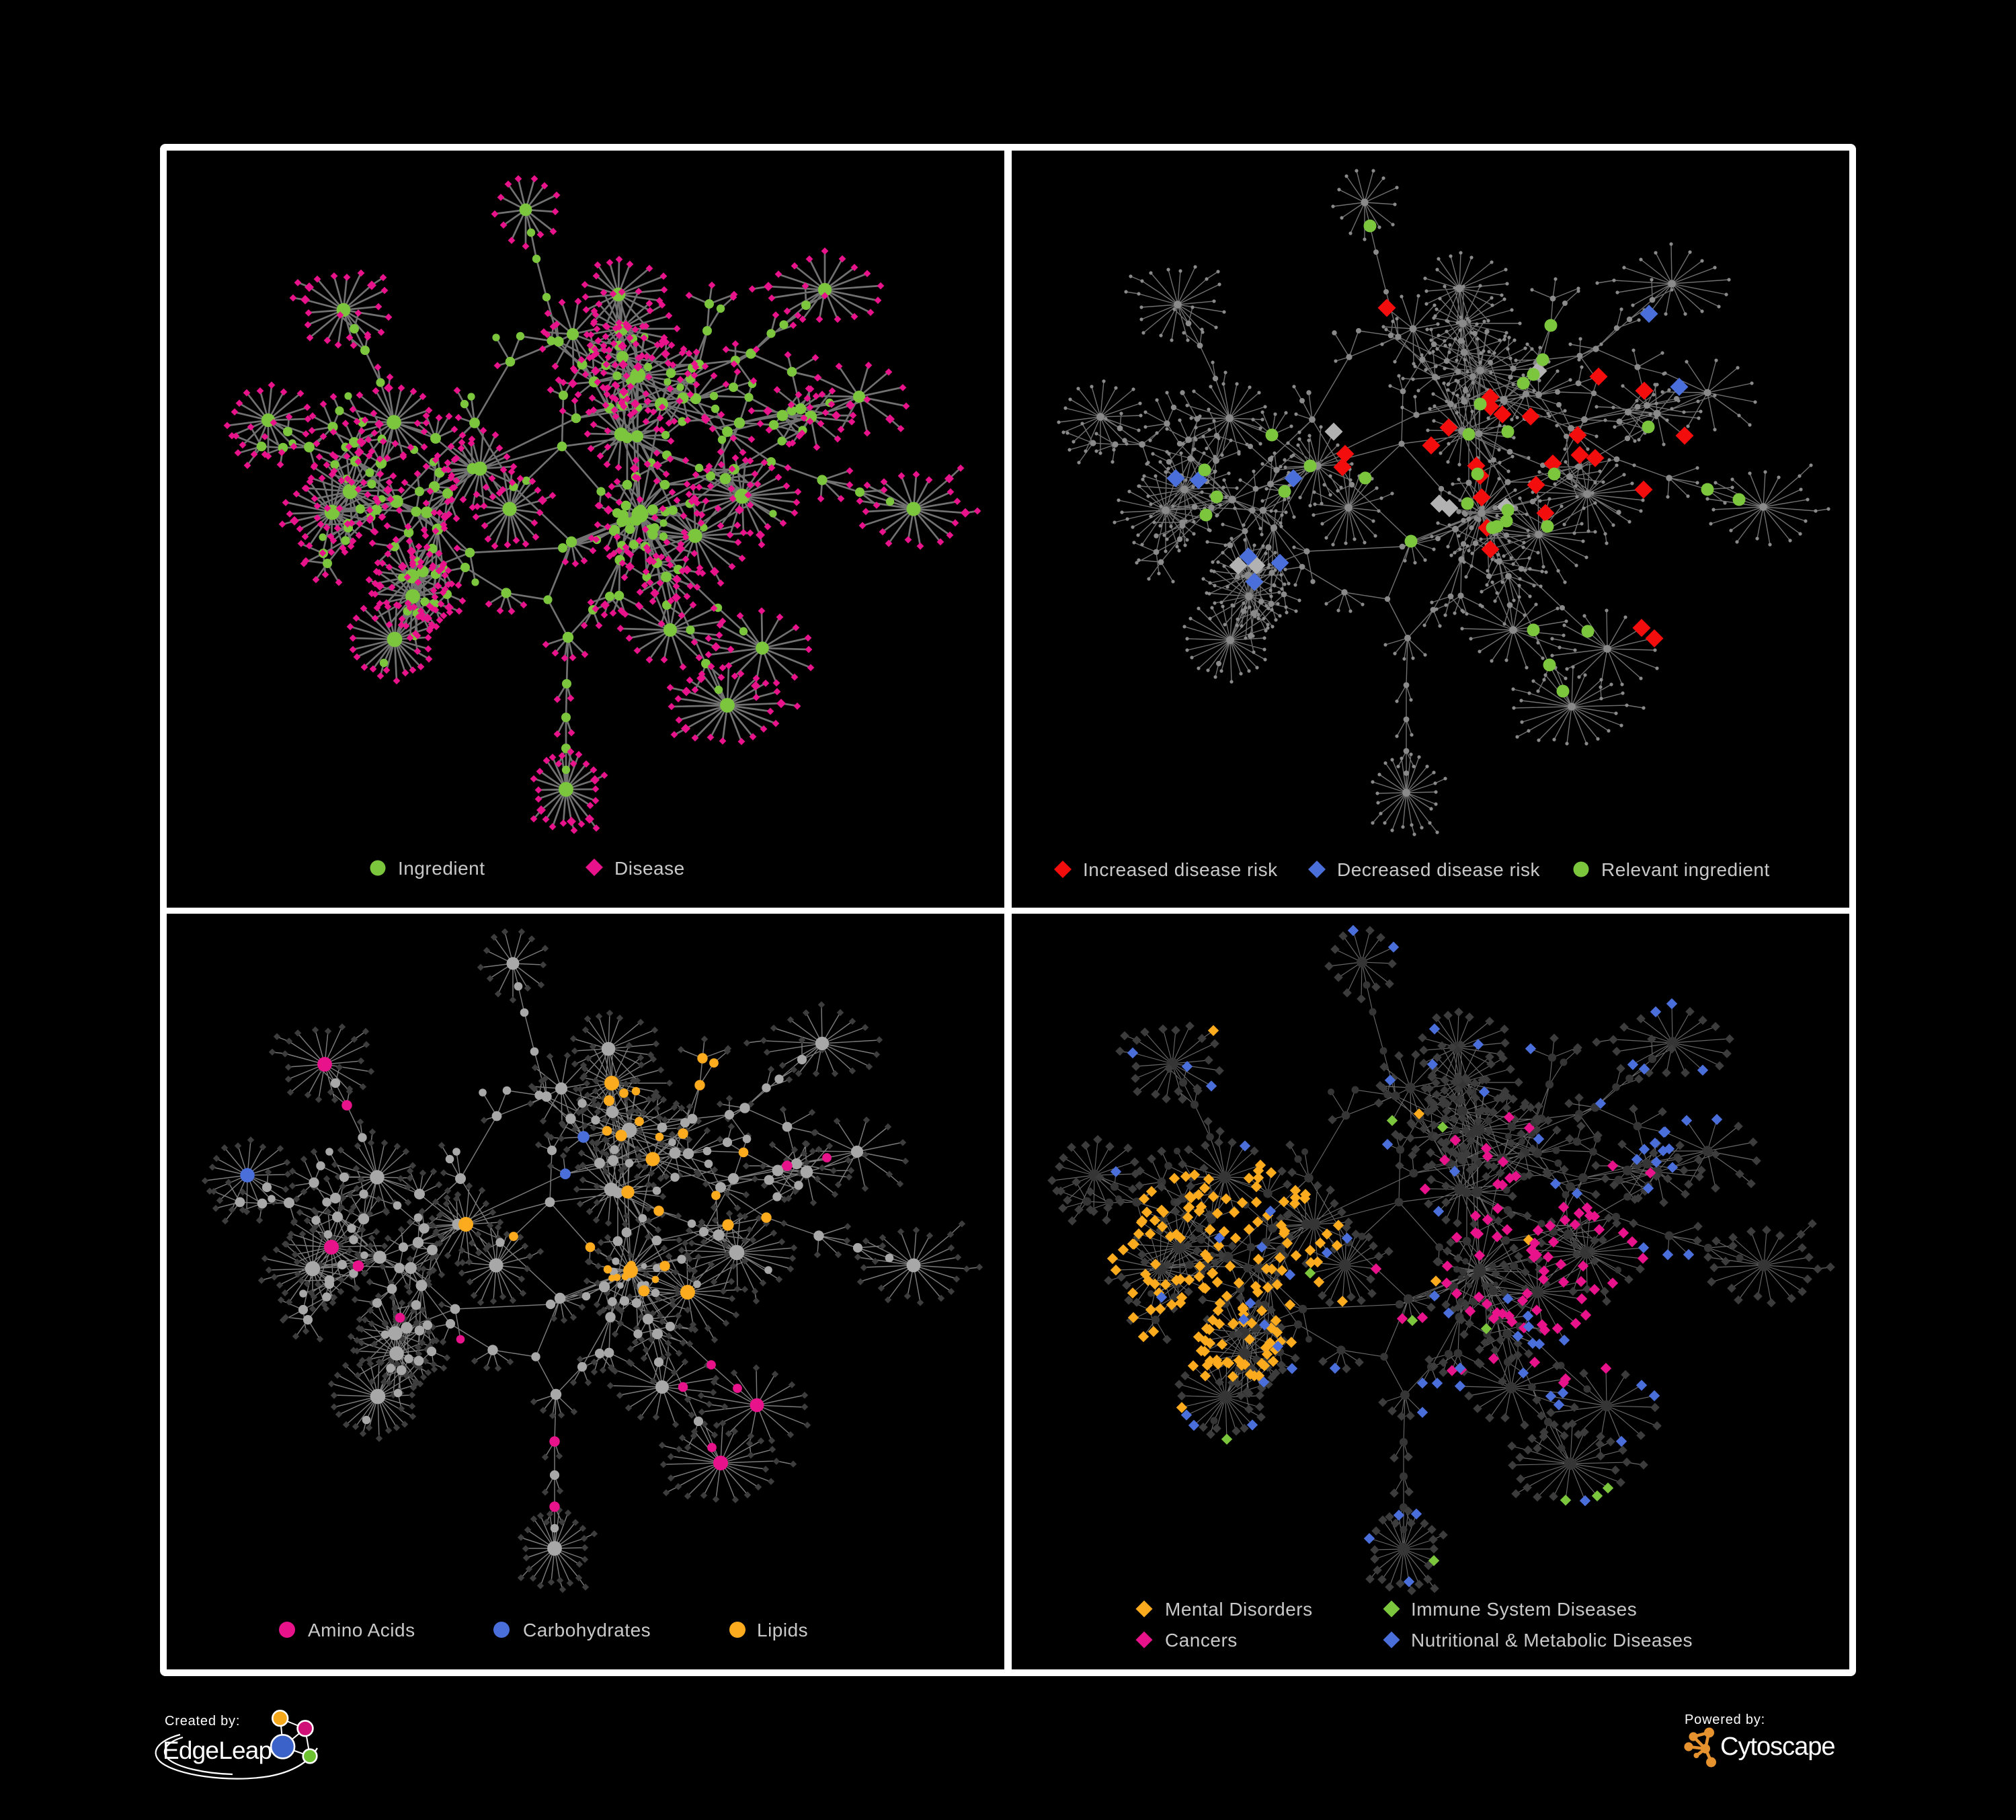  What do you see at coordinates (782, 1630) in the screenshot?
I see `svg-text: Lipids` at bounding box center [782, 1630].